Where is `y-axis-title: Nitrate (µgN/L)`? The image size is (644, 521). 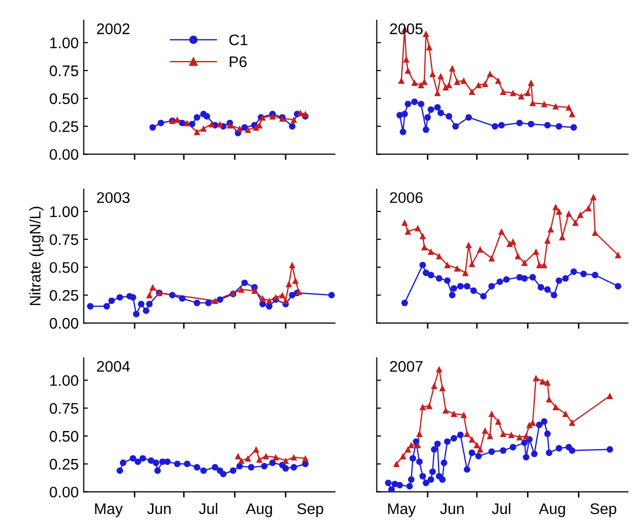
y-axis-title: Nitrate (µgN/L) is located at coordinates (36, 256).